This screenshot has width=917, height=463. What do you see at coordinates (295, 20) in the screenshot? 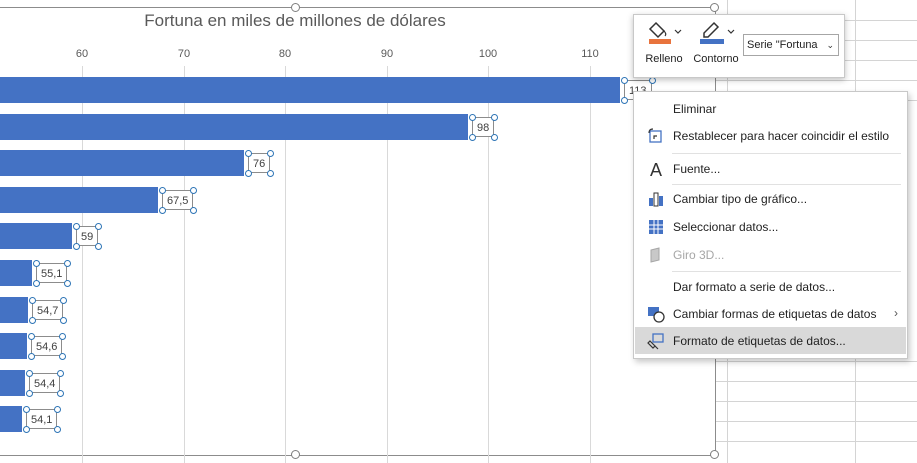
I see `chart-title: Fortuna en miles de millones de dólares` at bounding box center [295, 20].